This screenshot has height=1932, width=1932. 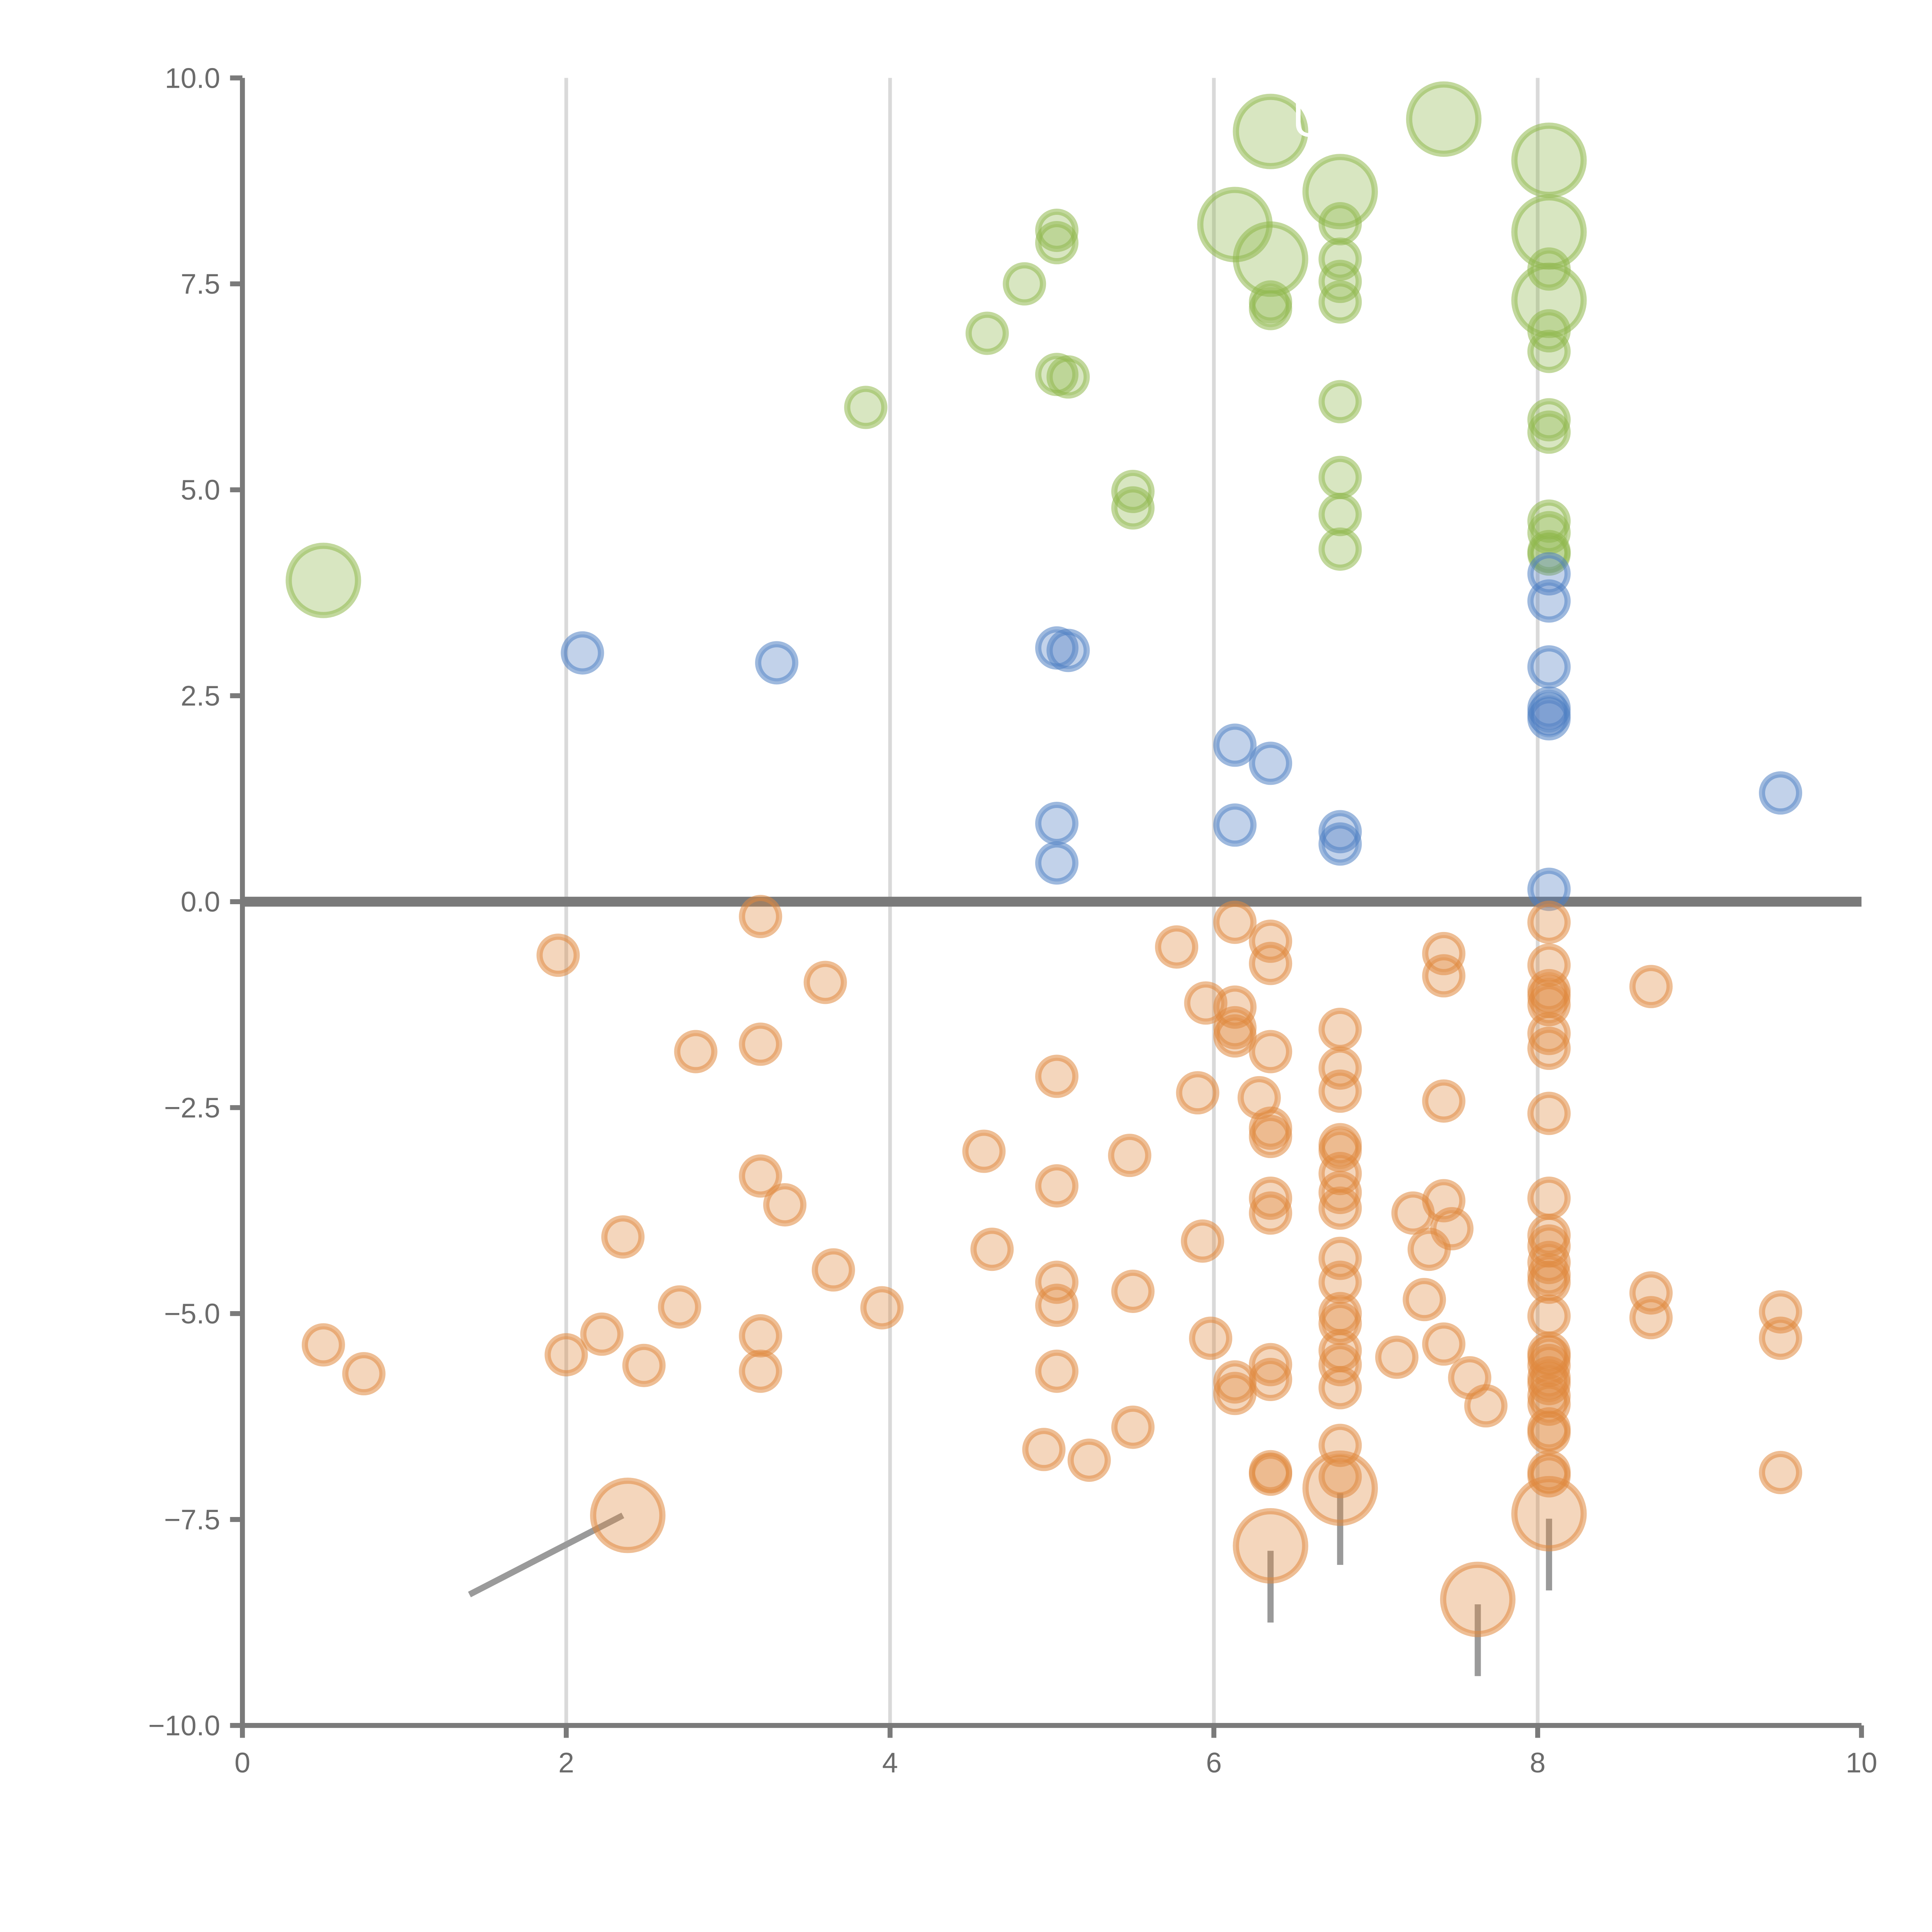 I want to click on y-tick-label: −2.5, so click(x=192, y=1108).